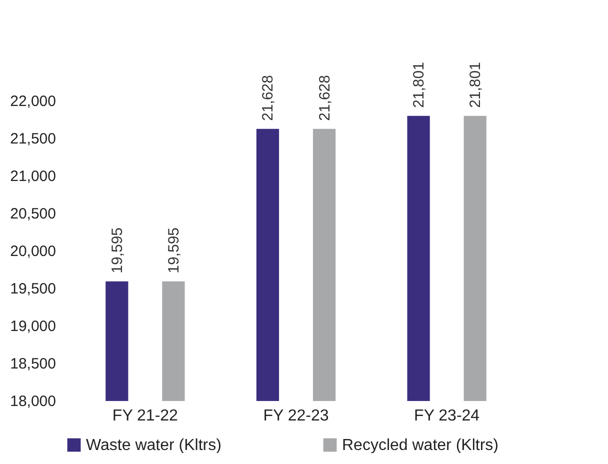 This screenshot has width=608, height=464. Describe the element at coordinates (33, 401) in the screenshot. I see `y-tick-label: 18,000` at that location.